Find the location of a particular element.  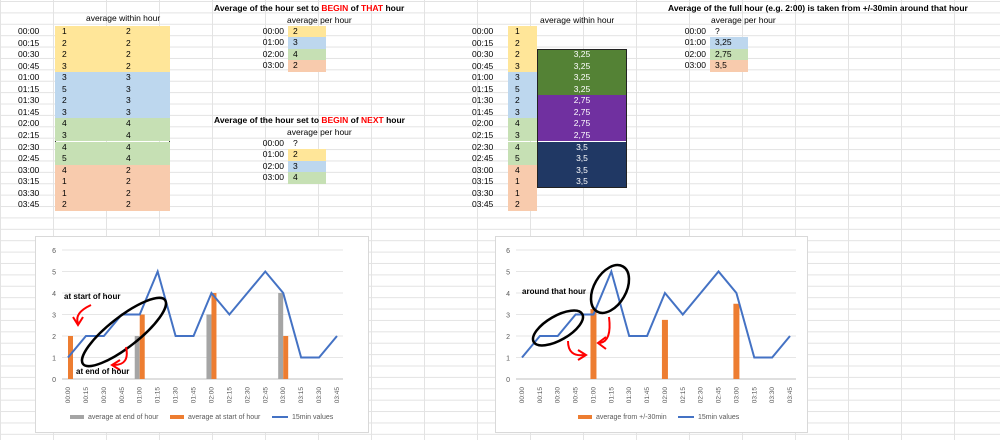

time-cell-mid: 03:00 is located at coordinates (483, 169).